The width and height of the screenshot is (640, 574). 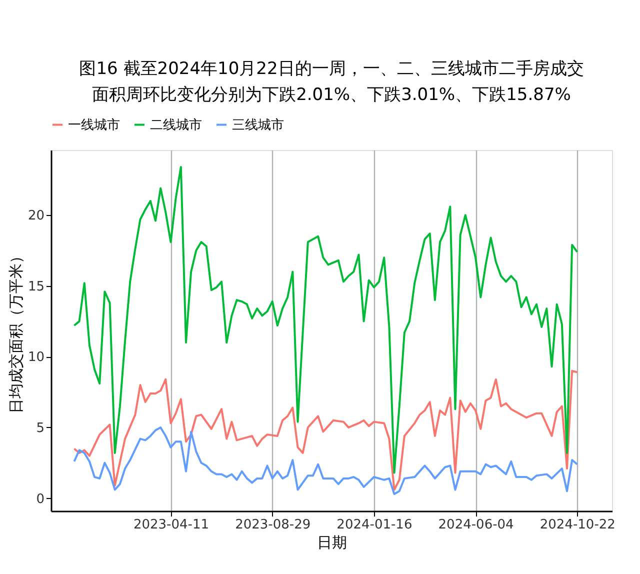 What do you see at coordinates (273, 525) in the screenshot?
I see `x-tick-label: 2023-08-29` at bounding box center [273, 525].